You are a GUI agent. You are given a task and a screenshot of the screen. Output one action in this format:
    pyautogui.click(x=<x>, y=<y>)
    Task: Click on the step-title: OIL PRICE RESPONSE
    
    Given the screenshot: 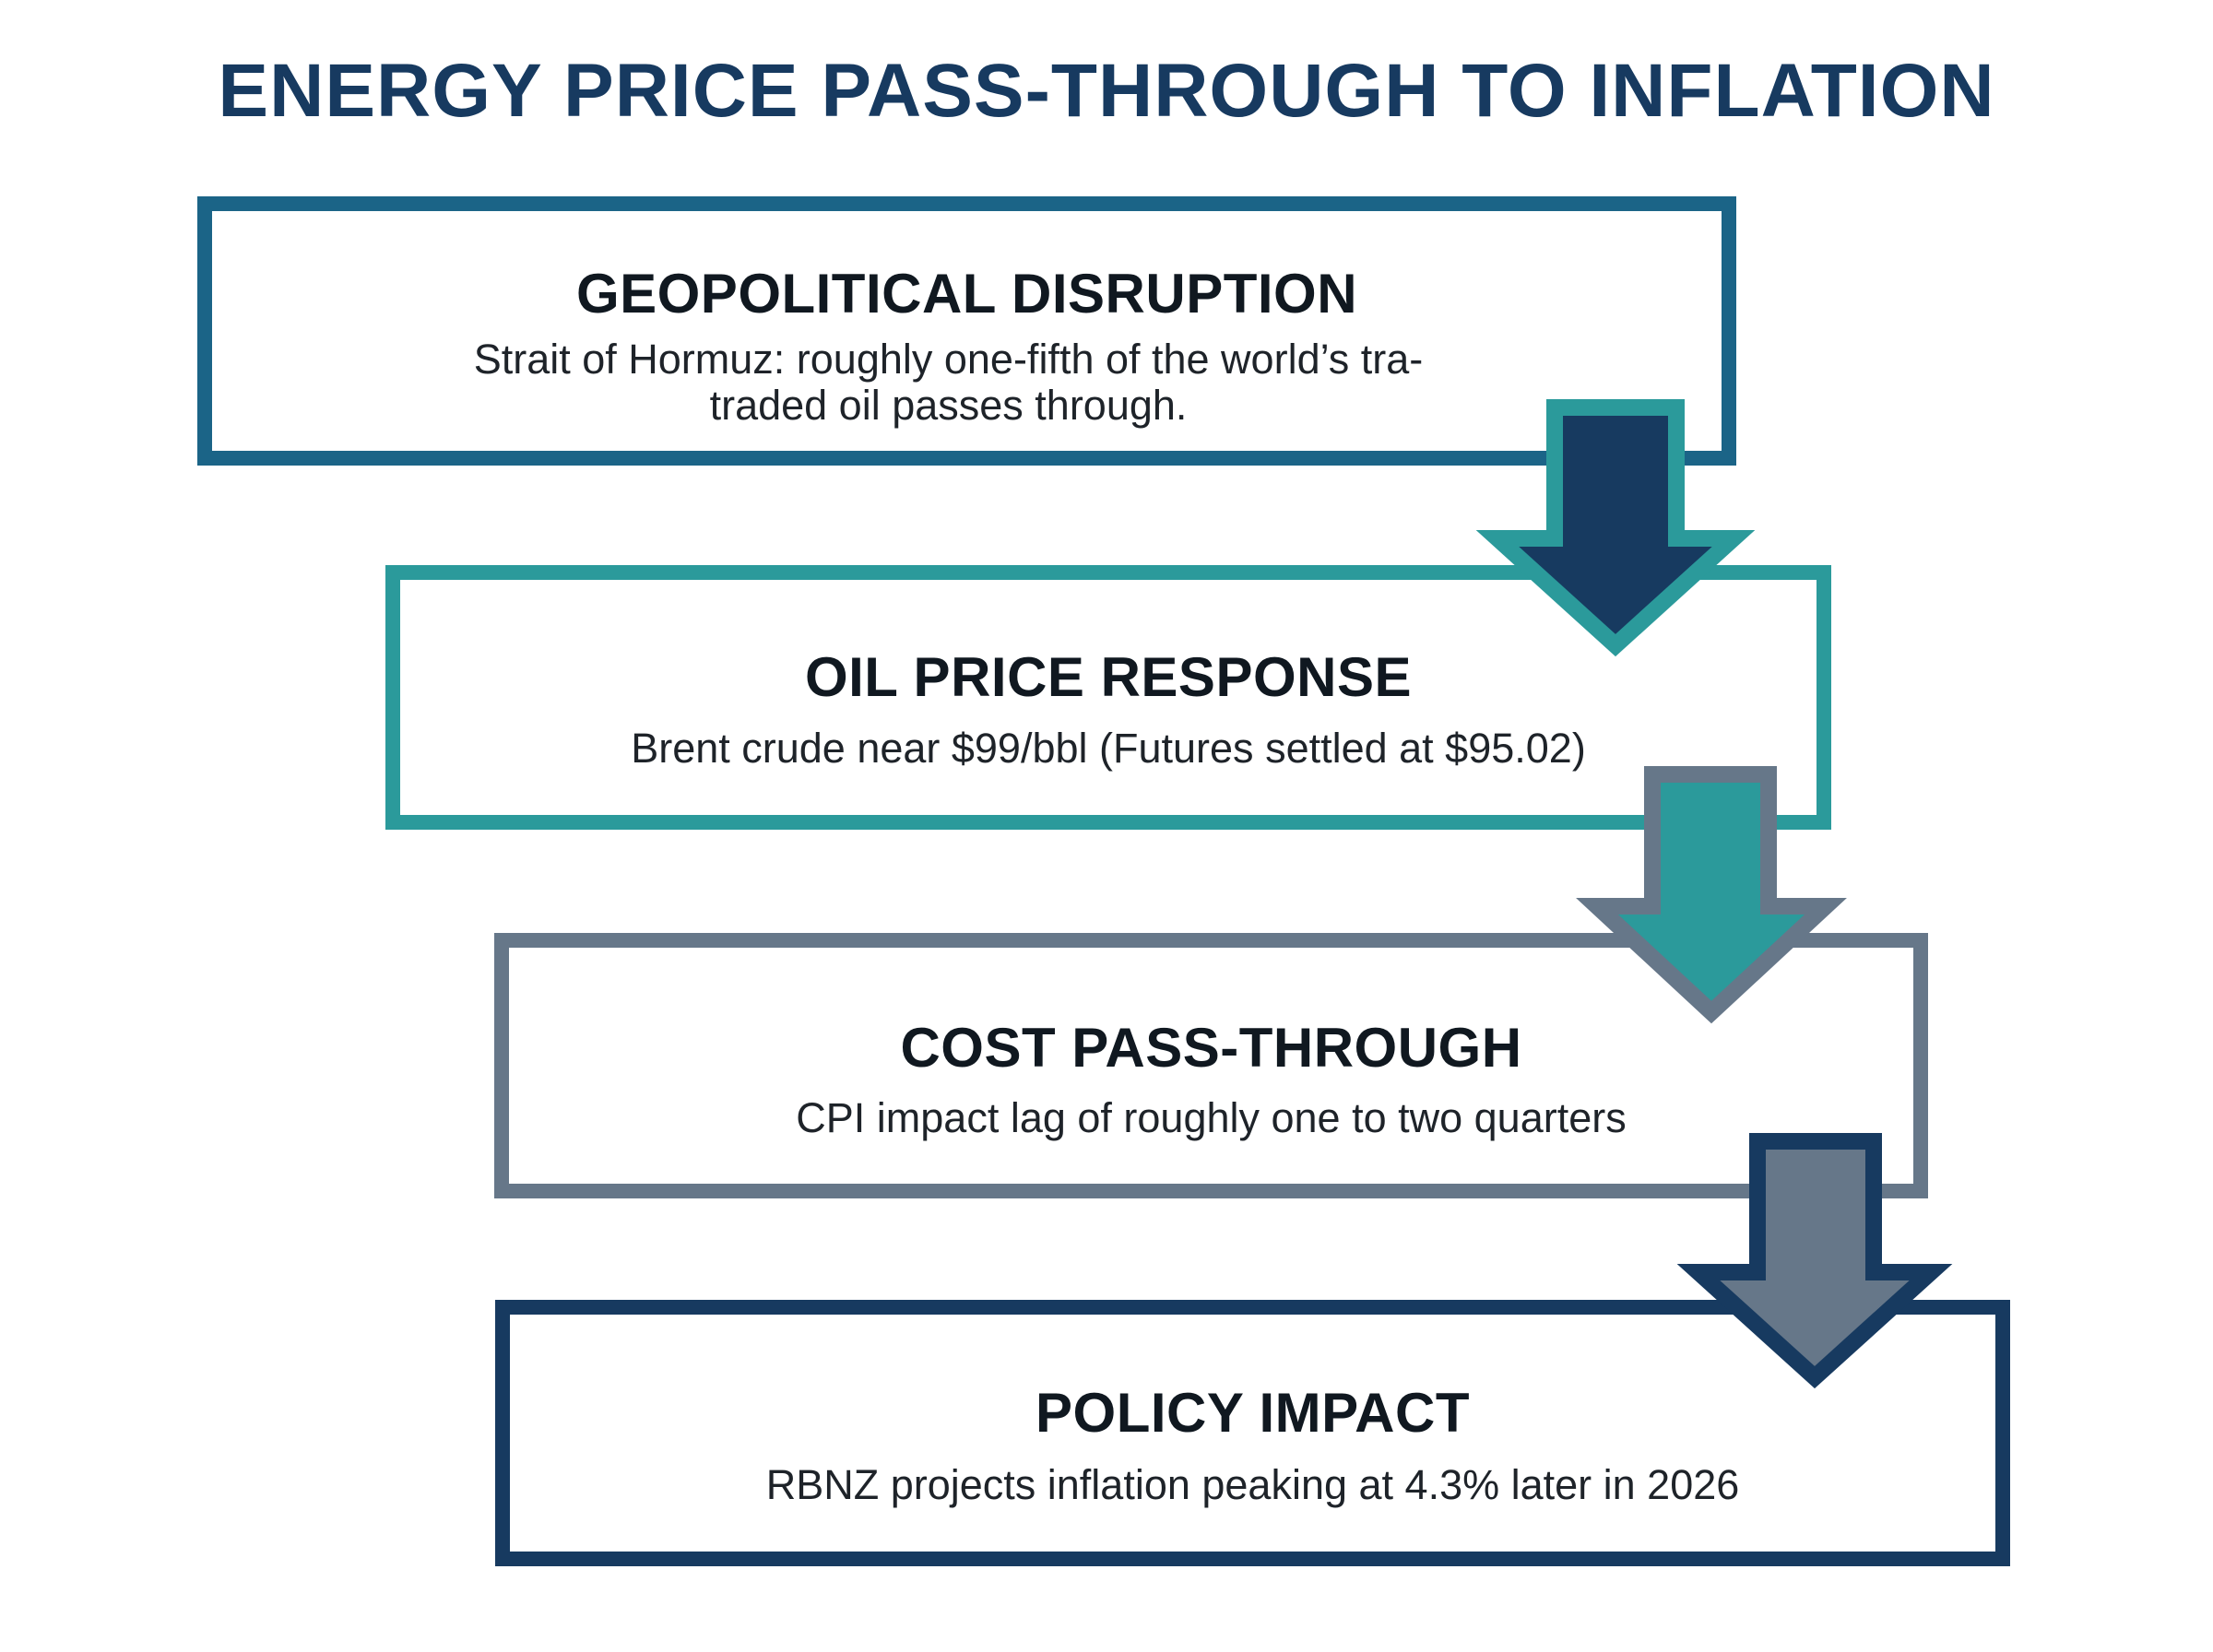 What is the action you would take?
    pyautogui.click(x=1108, y=677)
    